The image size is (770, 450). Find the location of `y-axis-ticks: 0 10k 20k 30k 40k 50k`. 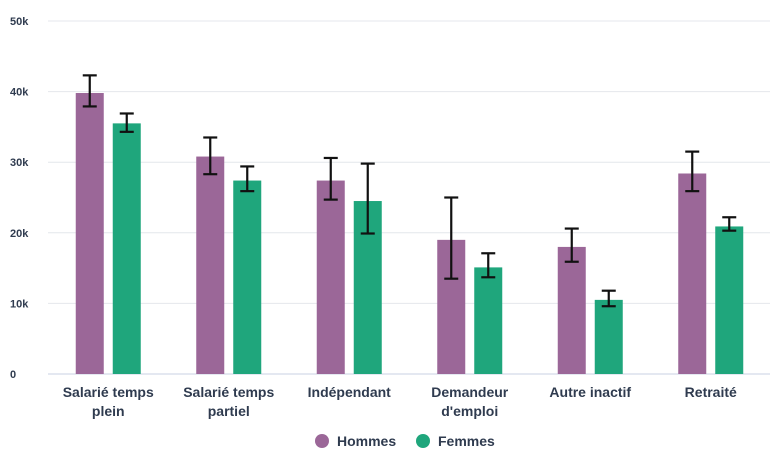

y-axis-ticks: 0 10k 20k 30k 40k 50k is located at coordinates (19, 198).